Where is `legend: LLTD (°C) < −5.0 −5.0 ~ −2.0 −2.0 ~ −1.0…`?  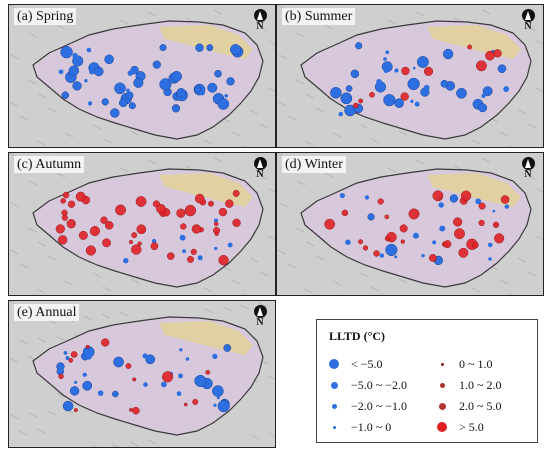
legend: LLTD (°C) < −5.0 −5.0 ~ −2.0 −2.0 ~ −1.0… is located at coordinates (427, 381).